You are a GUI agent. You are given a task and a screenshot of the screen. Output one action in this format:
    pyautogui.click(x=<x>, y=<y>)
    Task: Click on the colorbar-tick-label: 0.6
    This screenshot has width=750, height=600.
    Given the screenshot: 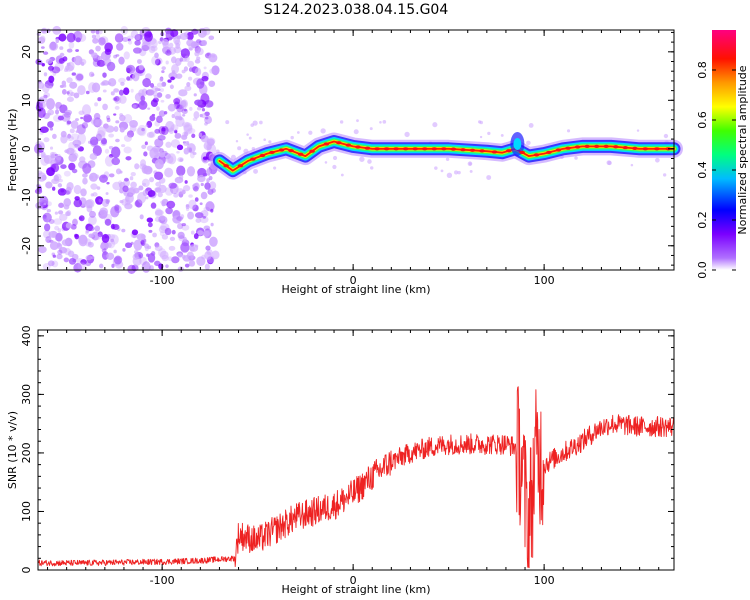 What is the action you would take?
    pyautogui.click(x=702, y=120)
    